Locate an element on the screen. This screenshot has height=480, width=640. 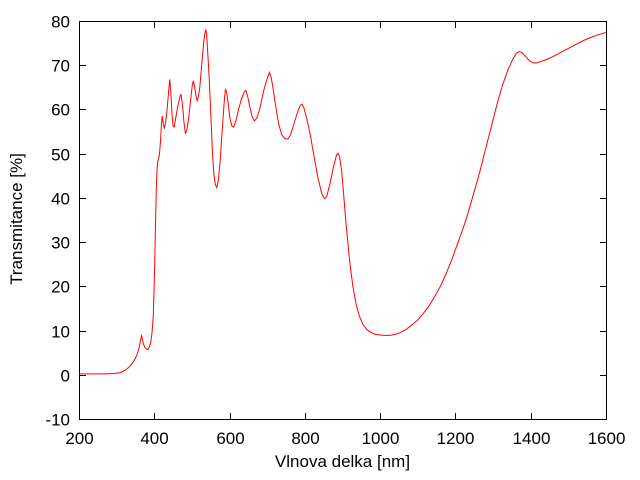
x-tick-label: 1200 is located at coordinates (456, 438).